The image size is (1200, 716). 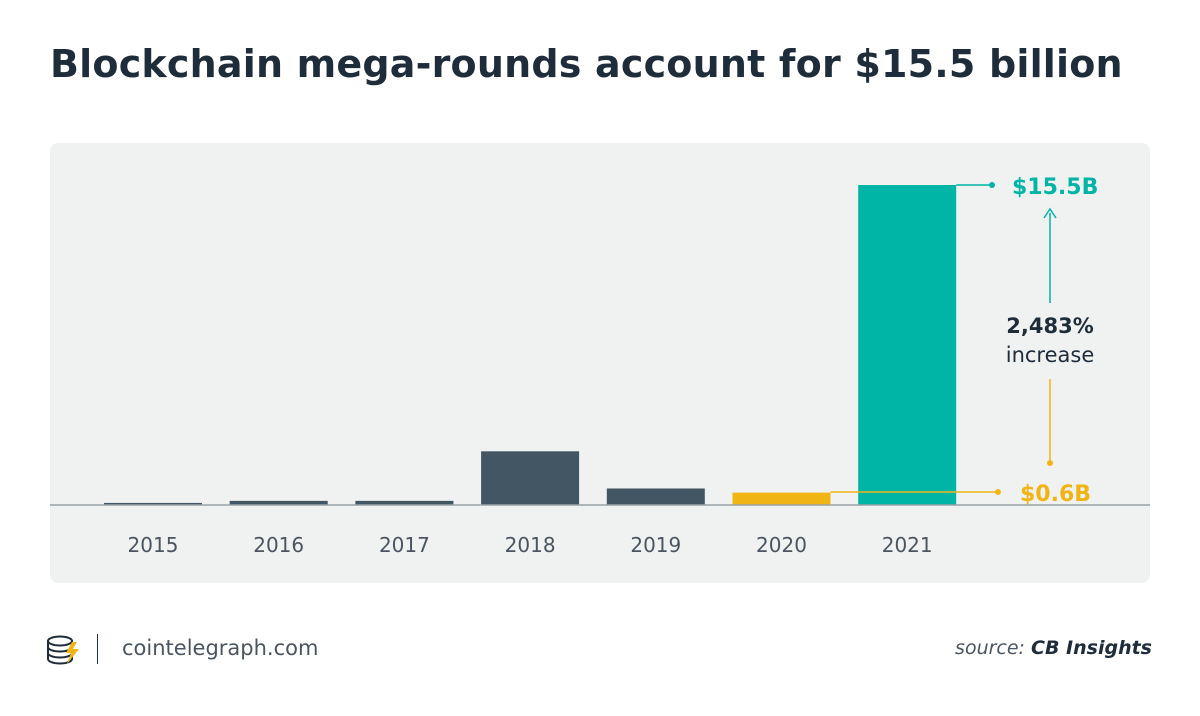 I want to click on bar-2016, so click(x=278, y=502).